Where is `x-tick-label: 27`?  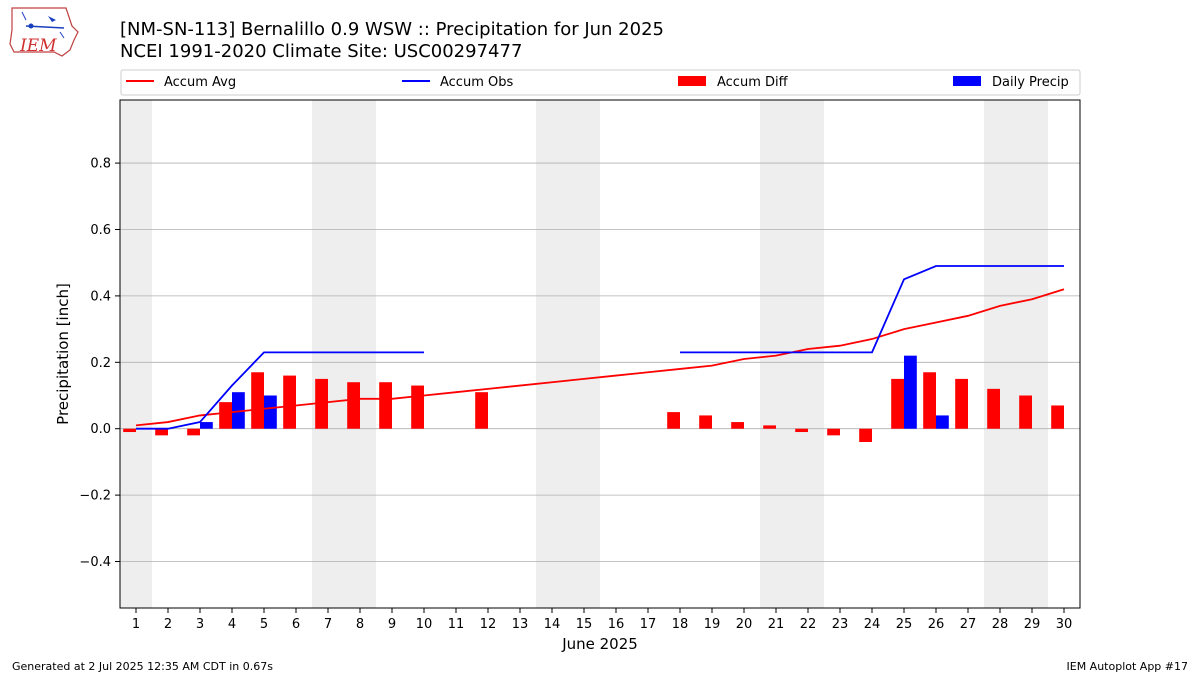
x-tick-label: 27 is located at coordinates (968, 624).